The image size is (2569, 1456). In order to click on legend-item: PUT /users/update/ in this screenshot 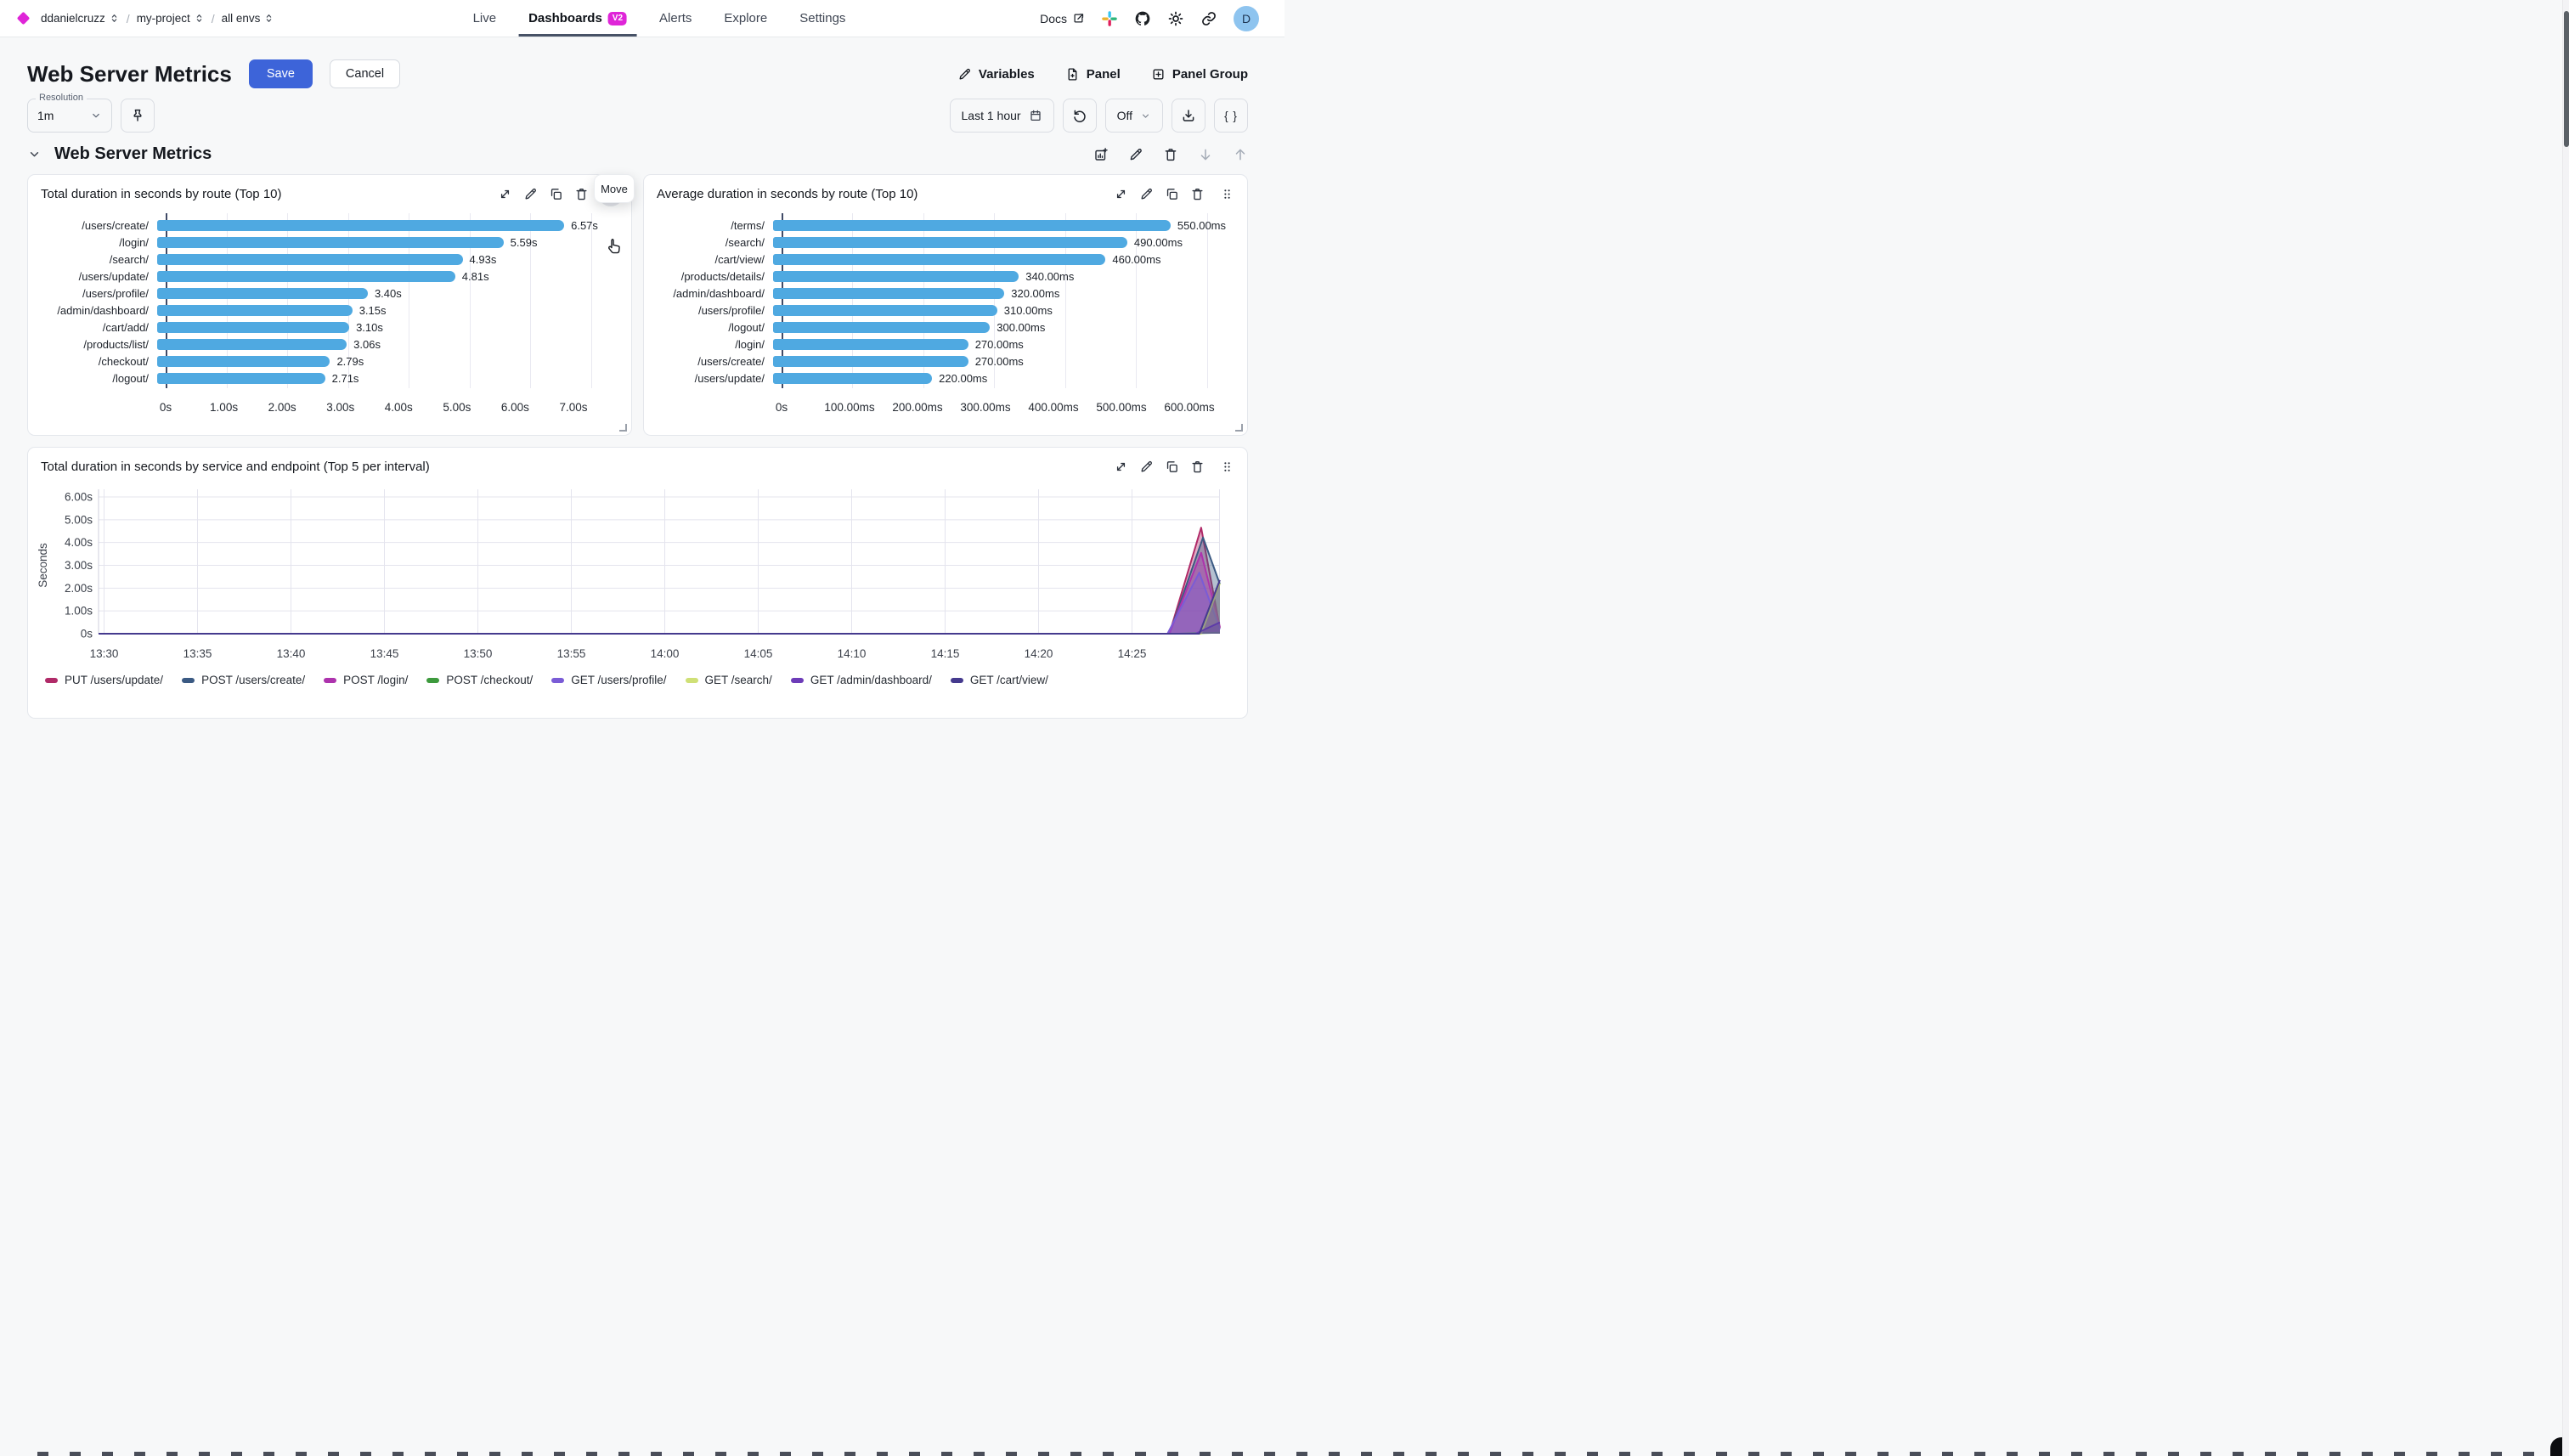, I will do `click(104, 680)`.